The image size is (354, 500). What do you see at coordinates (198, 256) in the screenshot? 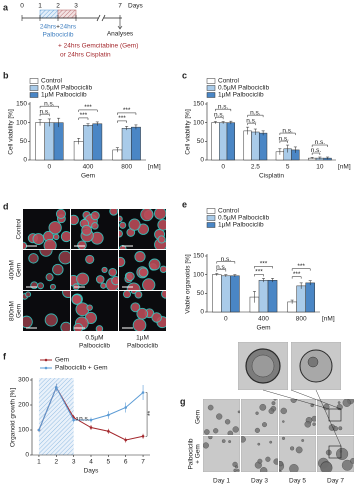
I see `y-tick-label: 150` at bounding box center [198, 256].